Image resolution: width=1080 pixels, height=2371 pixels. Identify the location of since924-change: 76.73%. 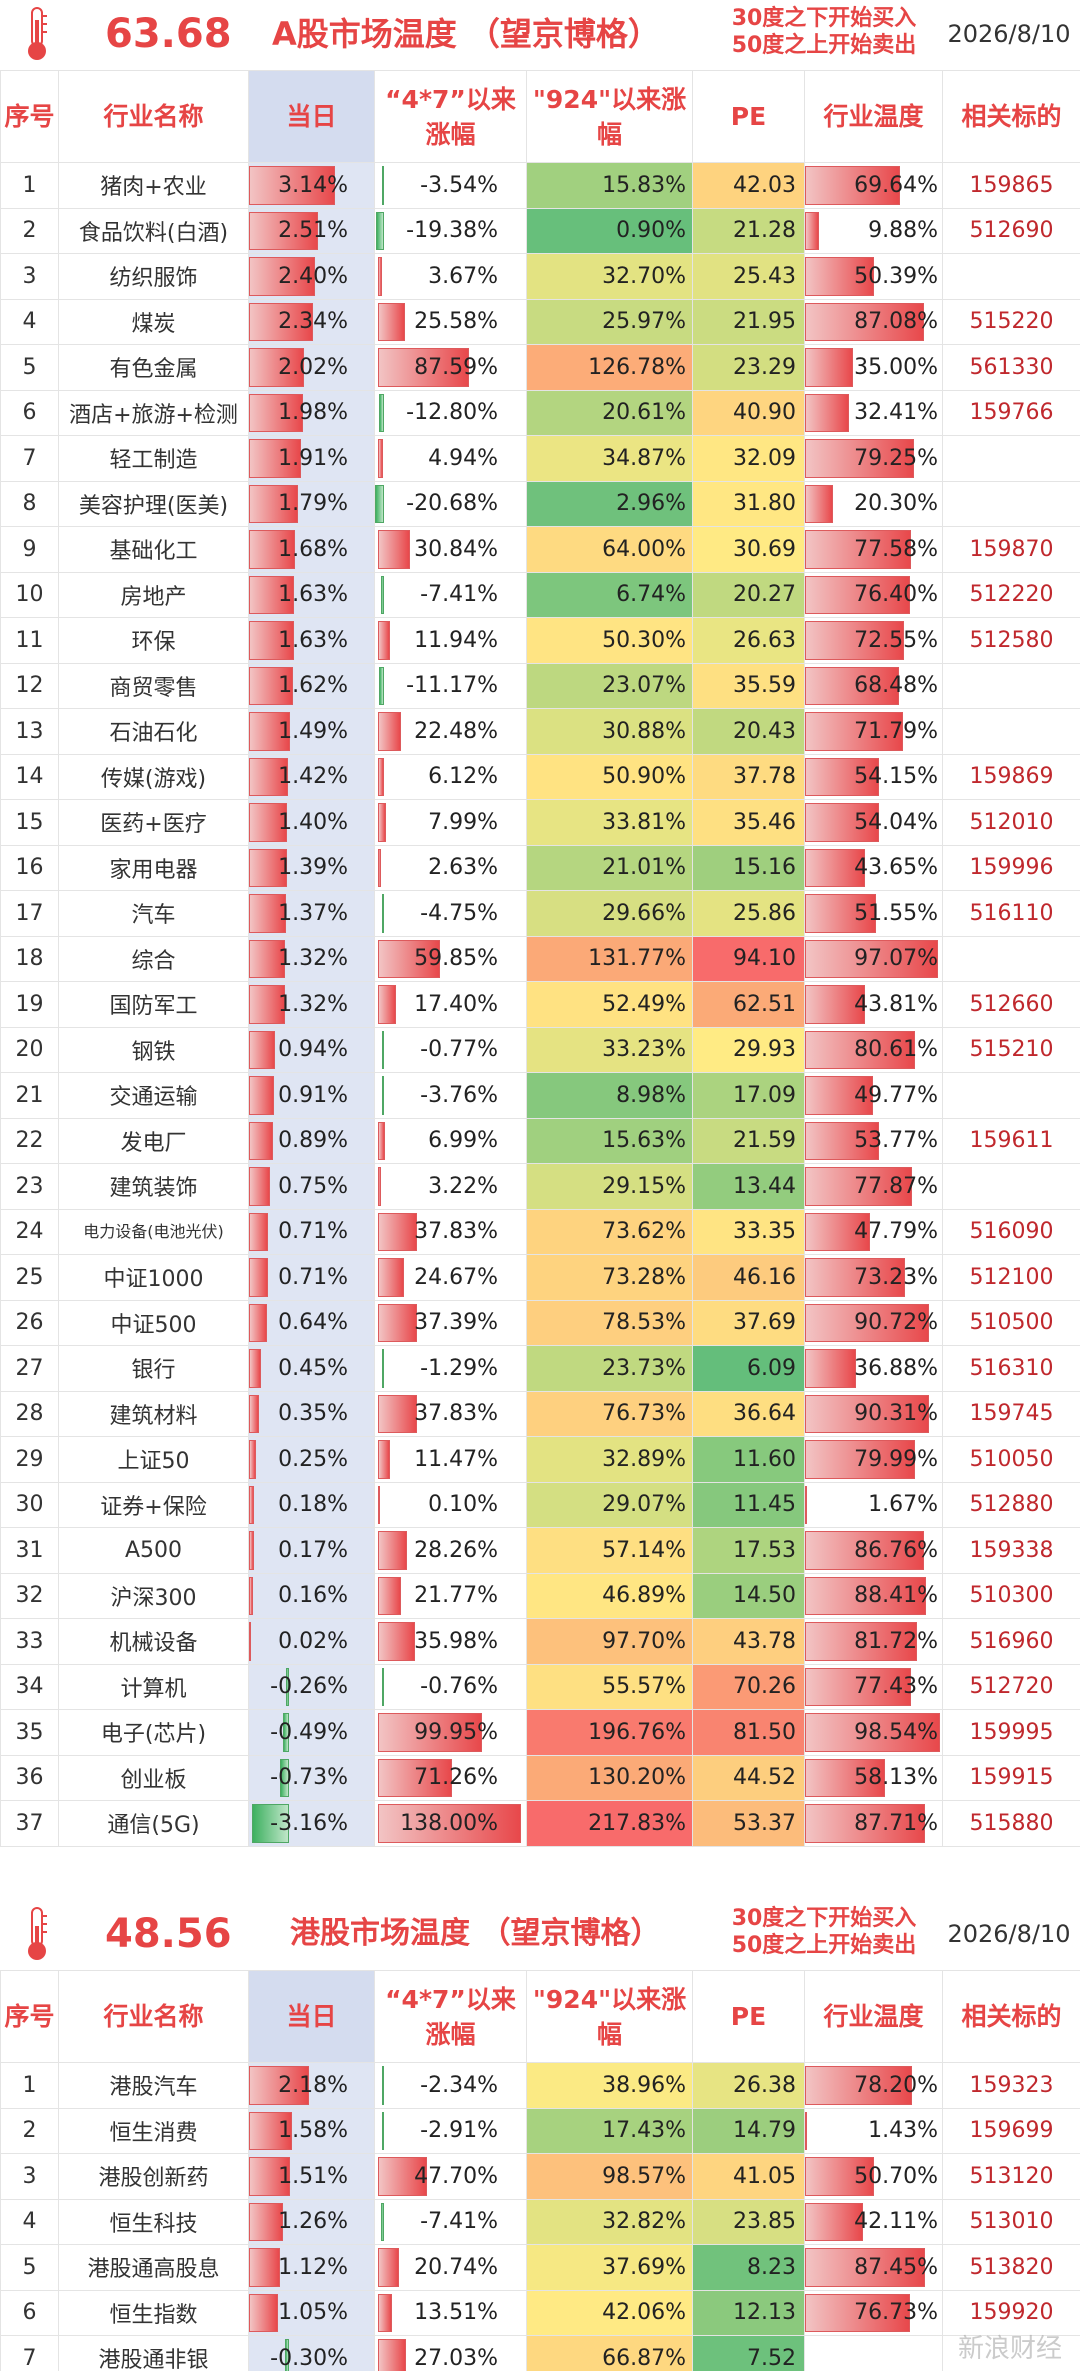
(609, 1413).